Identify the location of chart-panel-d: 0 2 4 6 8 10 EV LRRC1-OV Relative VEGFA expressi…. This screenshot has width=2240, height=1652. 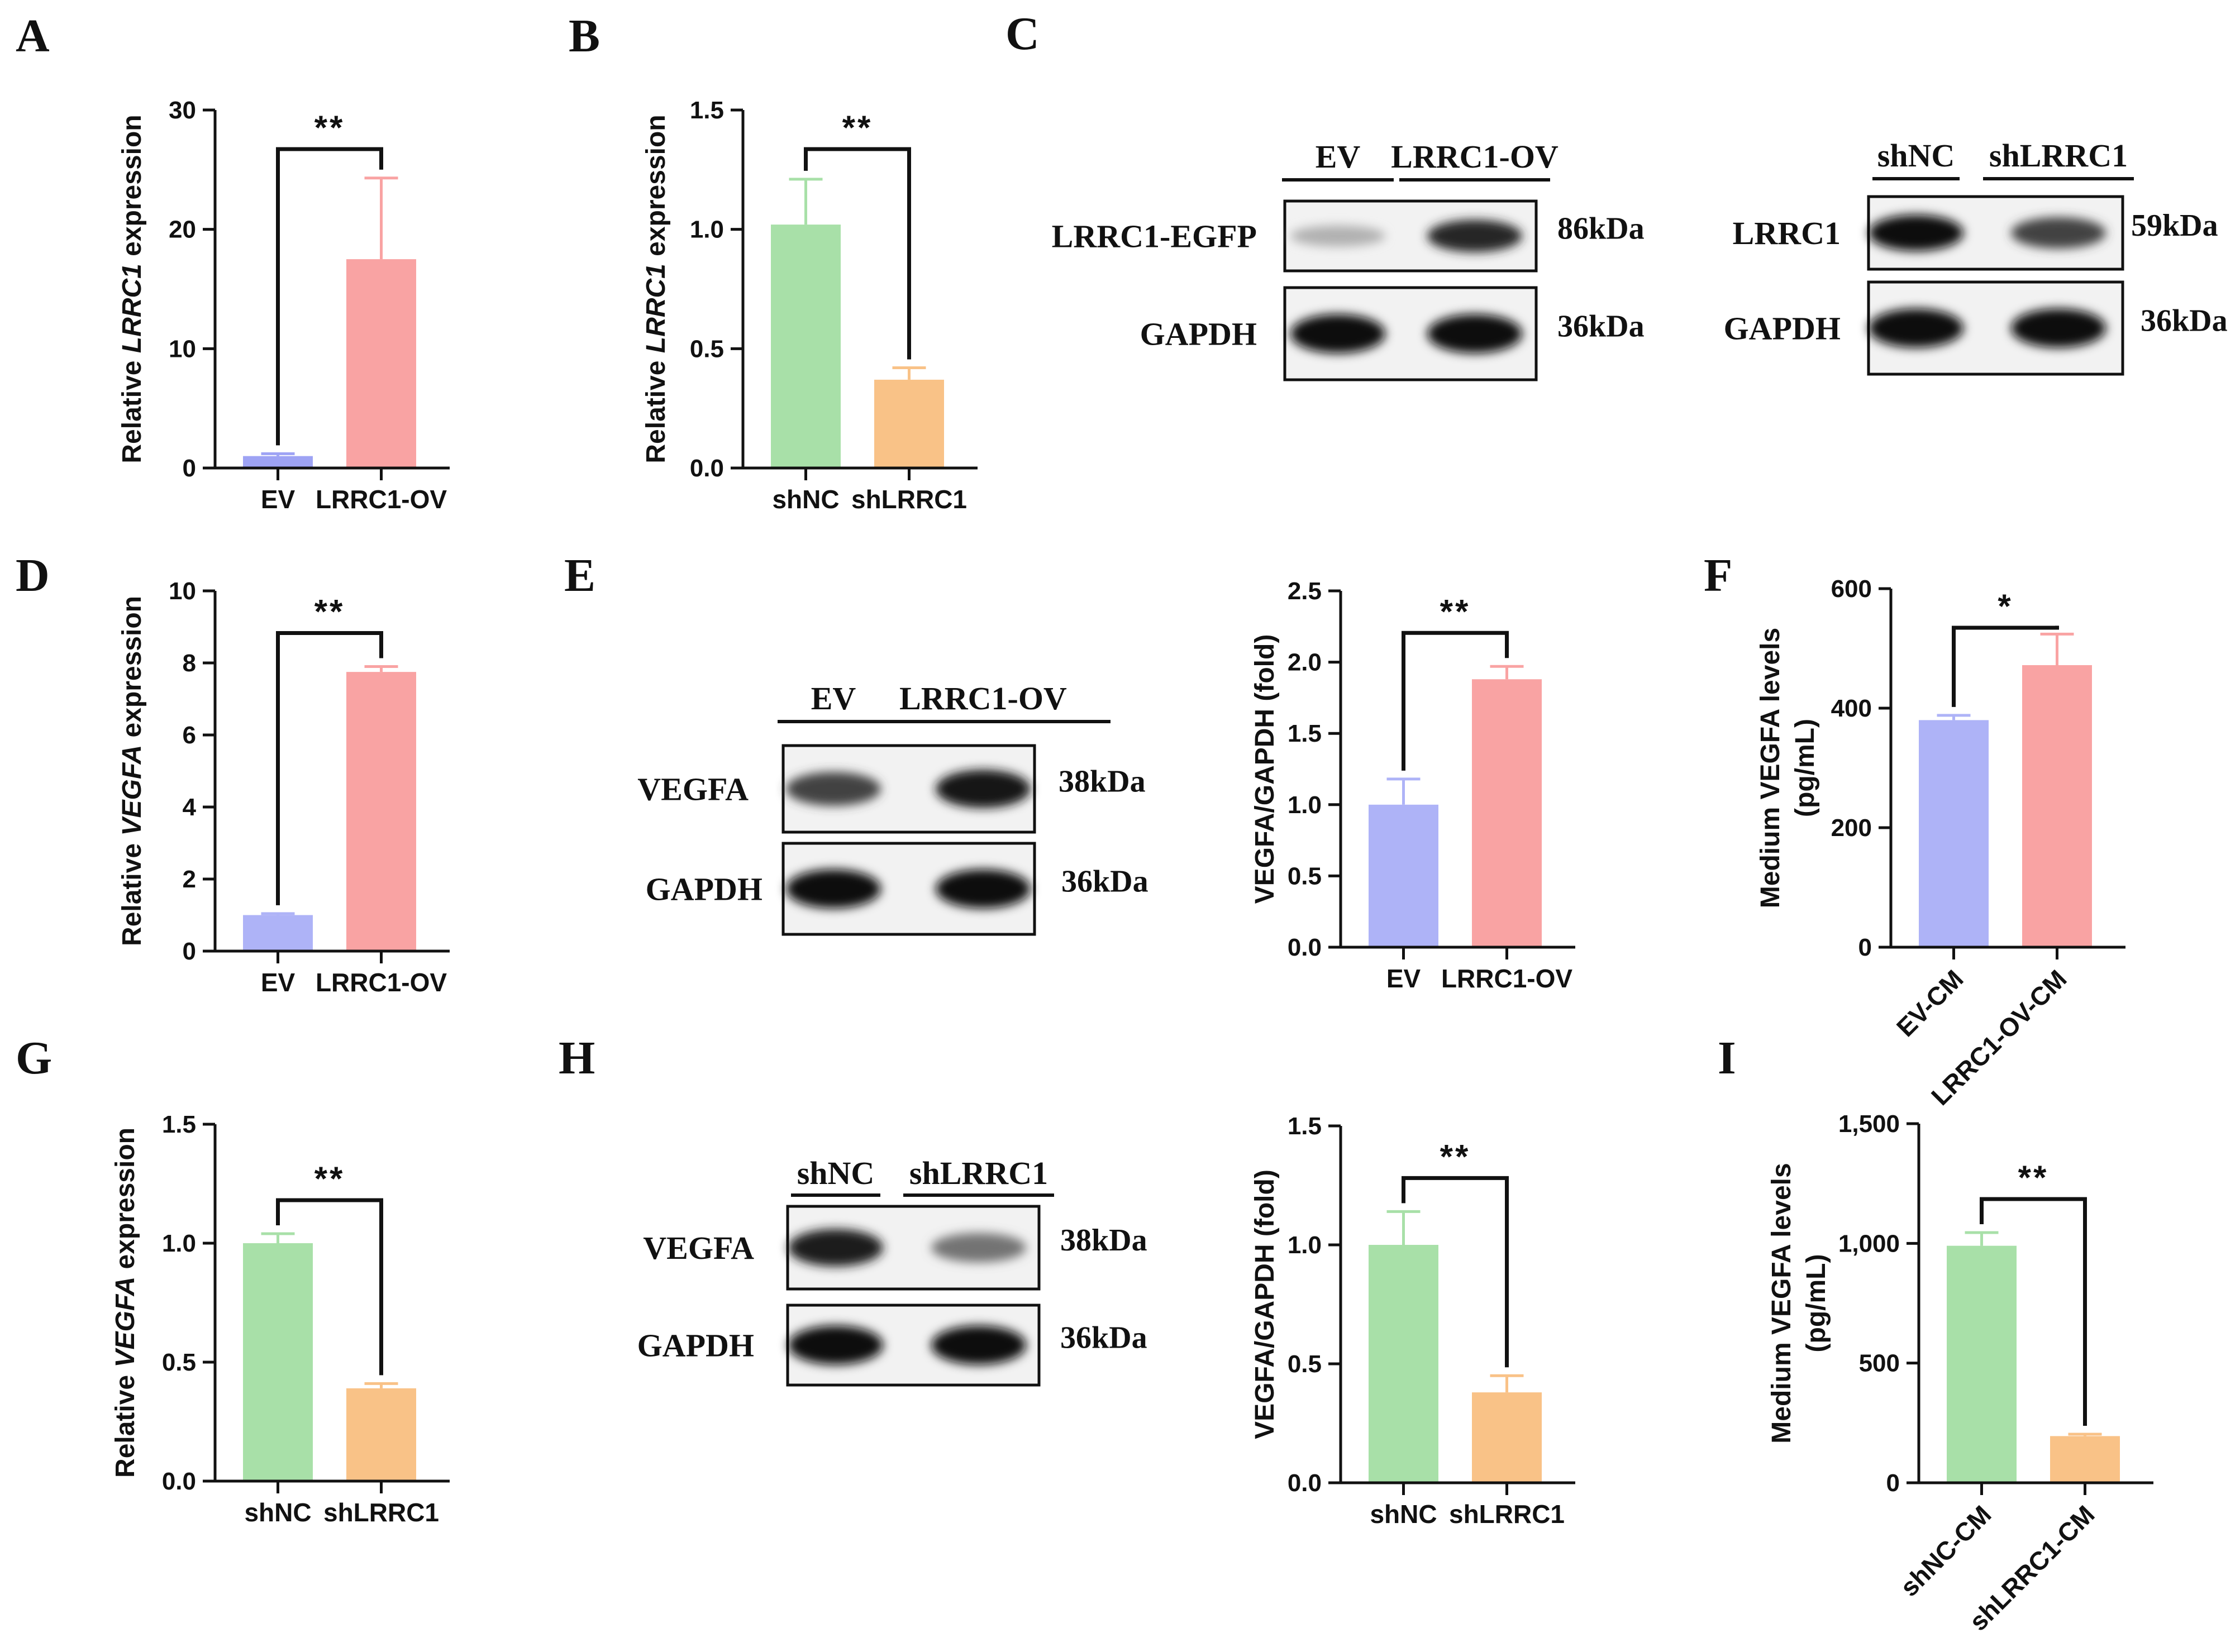
(283, 787).